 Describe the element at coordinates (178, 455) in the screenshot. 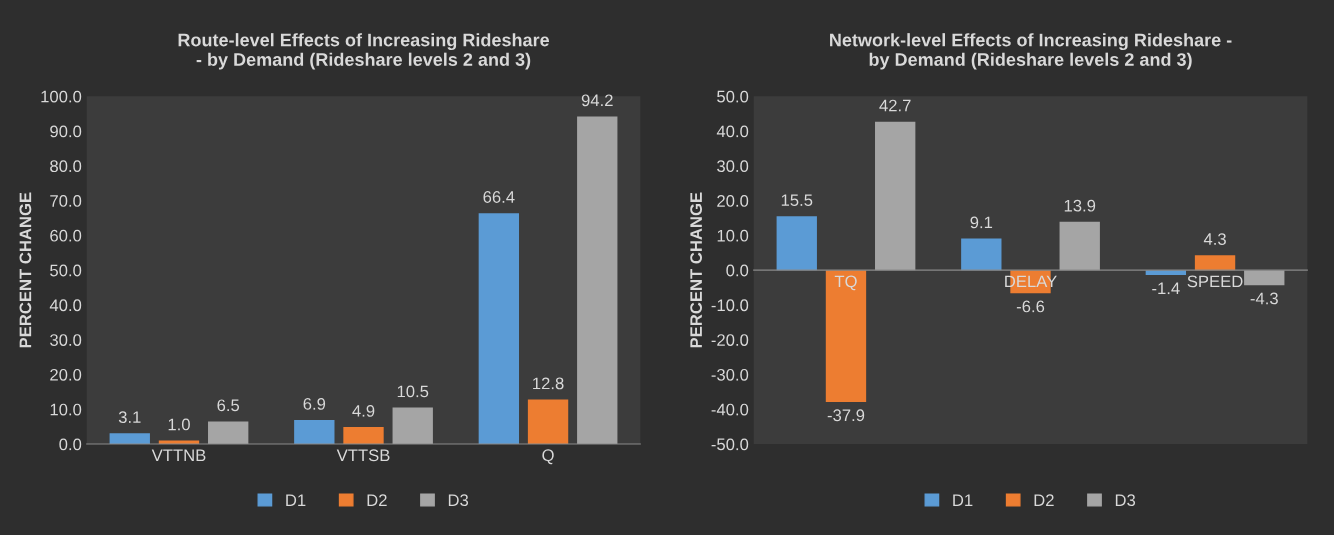

I see `x-tick-label: VTTNB` at that location.